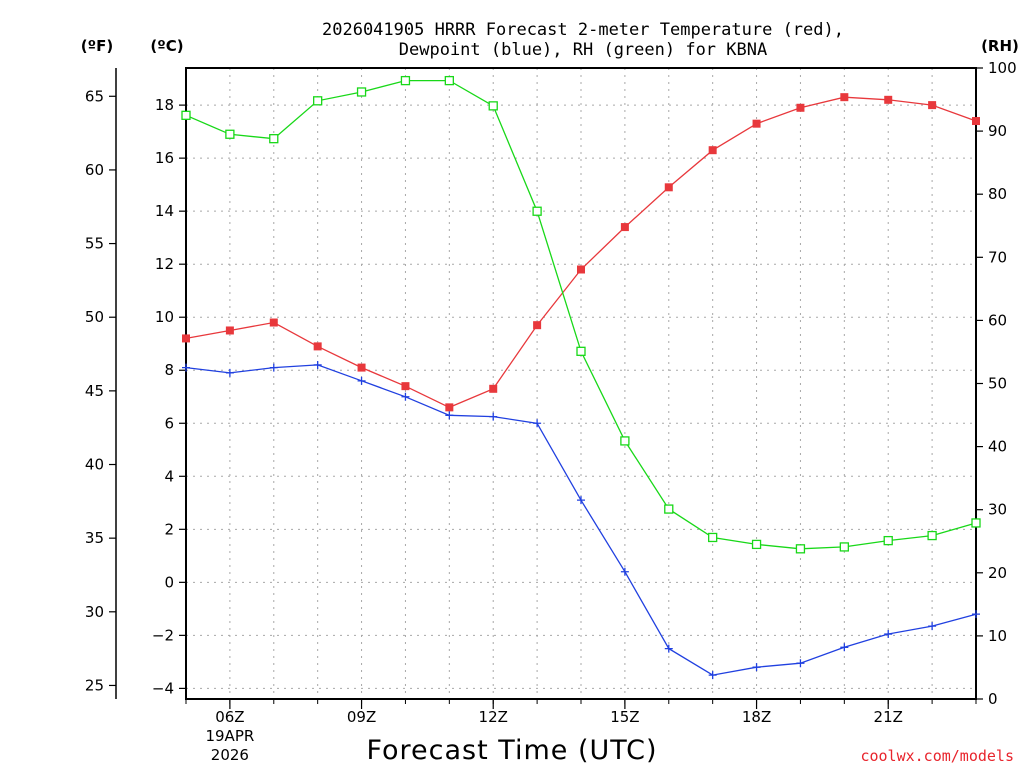 The height and width of the screenshot is (768, 1024). Describe the element at coordinates (169, 370) in the screenshot. I see `celsius-tick-label: 8` at that location.